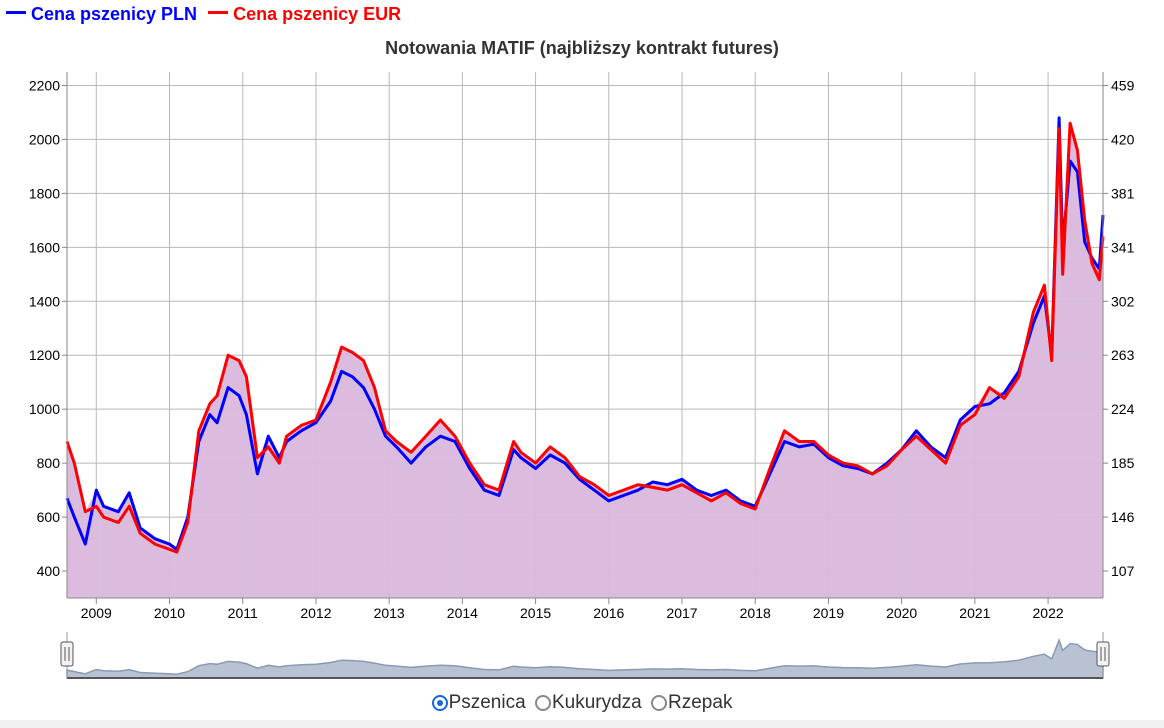 This screenshot has height=728, width=1164. I want to click on y-tick-label-right: 185, so click(1123, 463).